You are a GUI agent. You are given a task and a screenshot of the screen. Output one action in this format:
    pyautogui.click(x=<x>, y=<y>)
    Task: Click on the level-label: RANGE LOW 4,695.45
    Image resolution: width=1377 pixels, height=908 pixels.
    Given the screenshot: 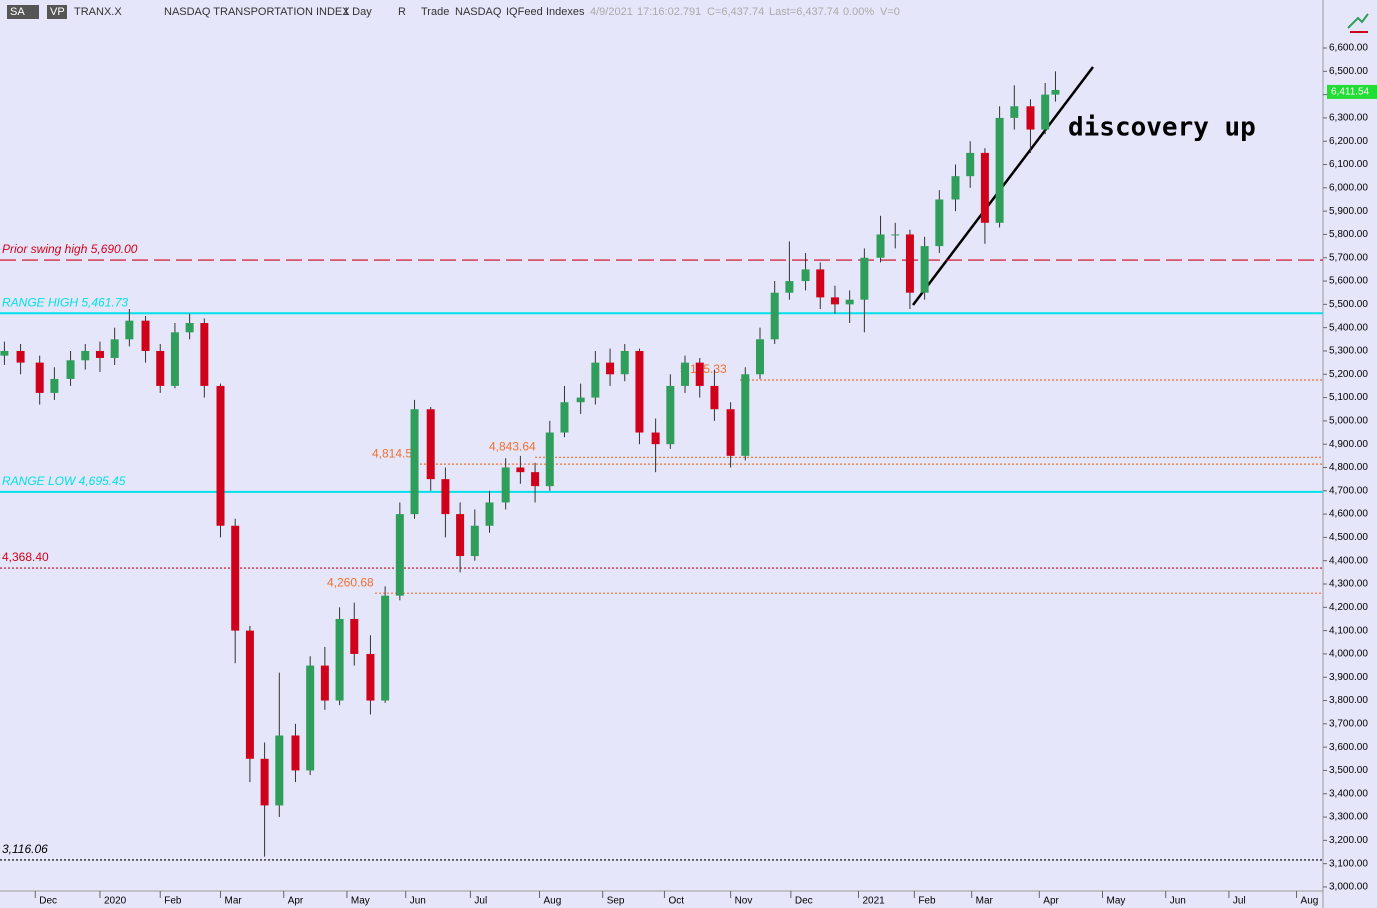 What is the action you would take?
    pyautogui.click(x=64, y=481)
    